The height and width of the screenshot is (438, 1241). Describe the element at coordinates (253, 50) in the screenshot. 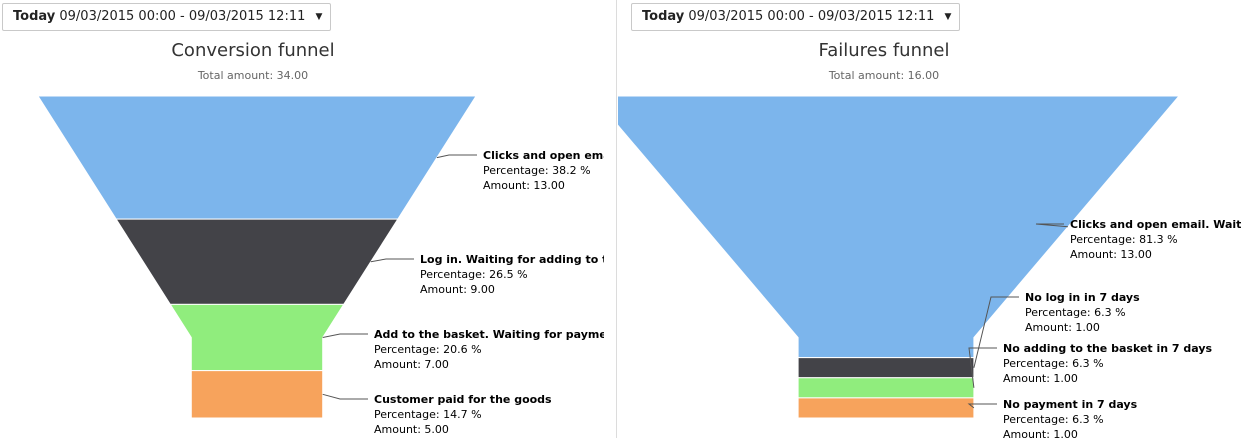

I see `chart-title: Conversion funnel` at that location.